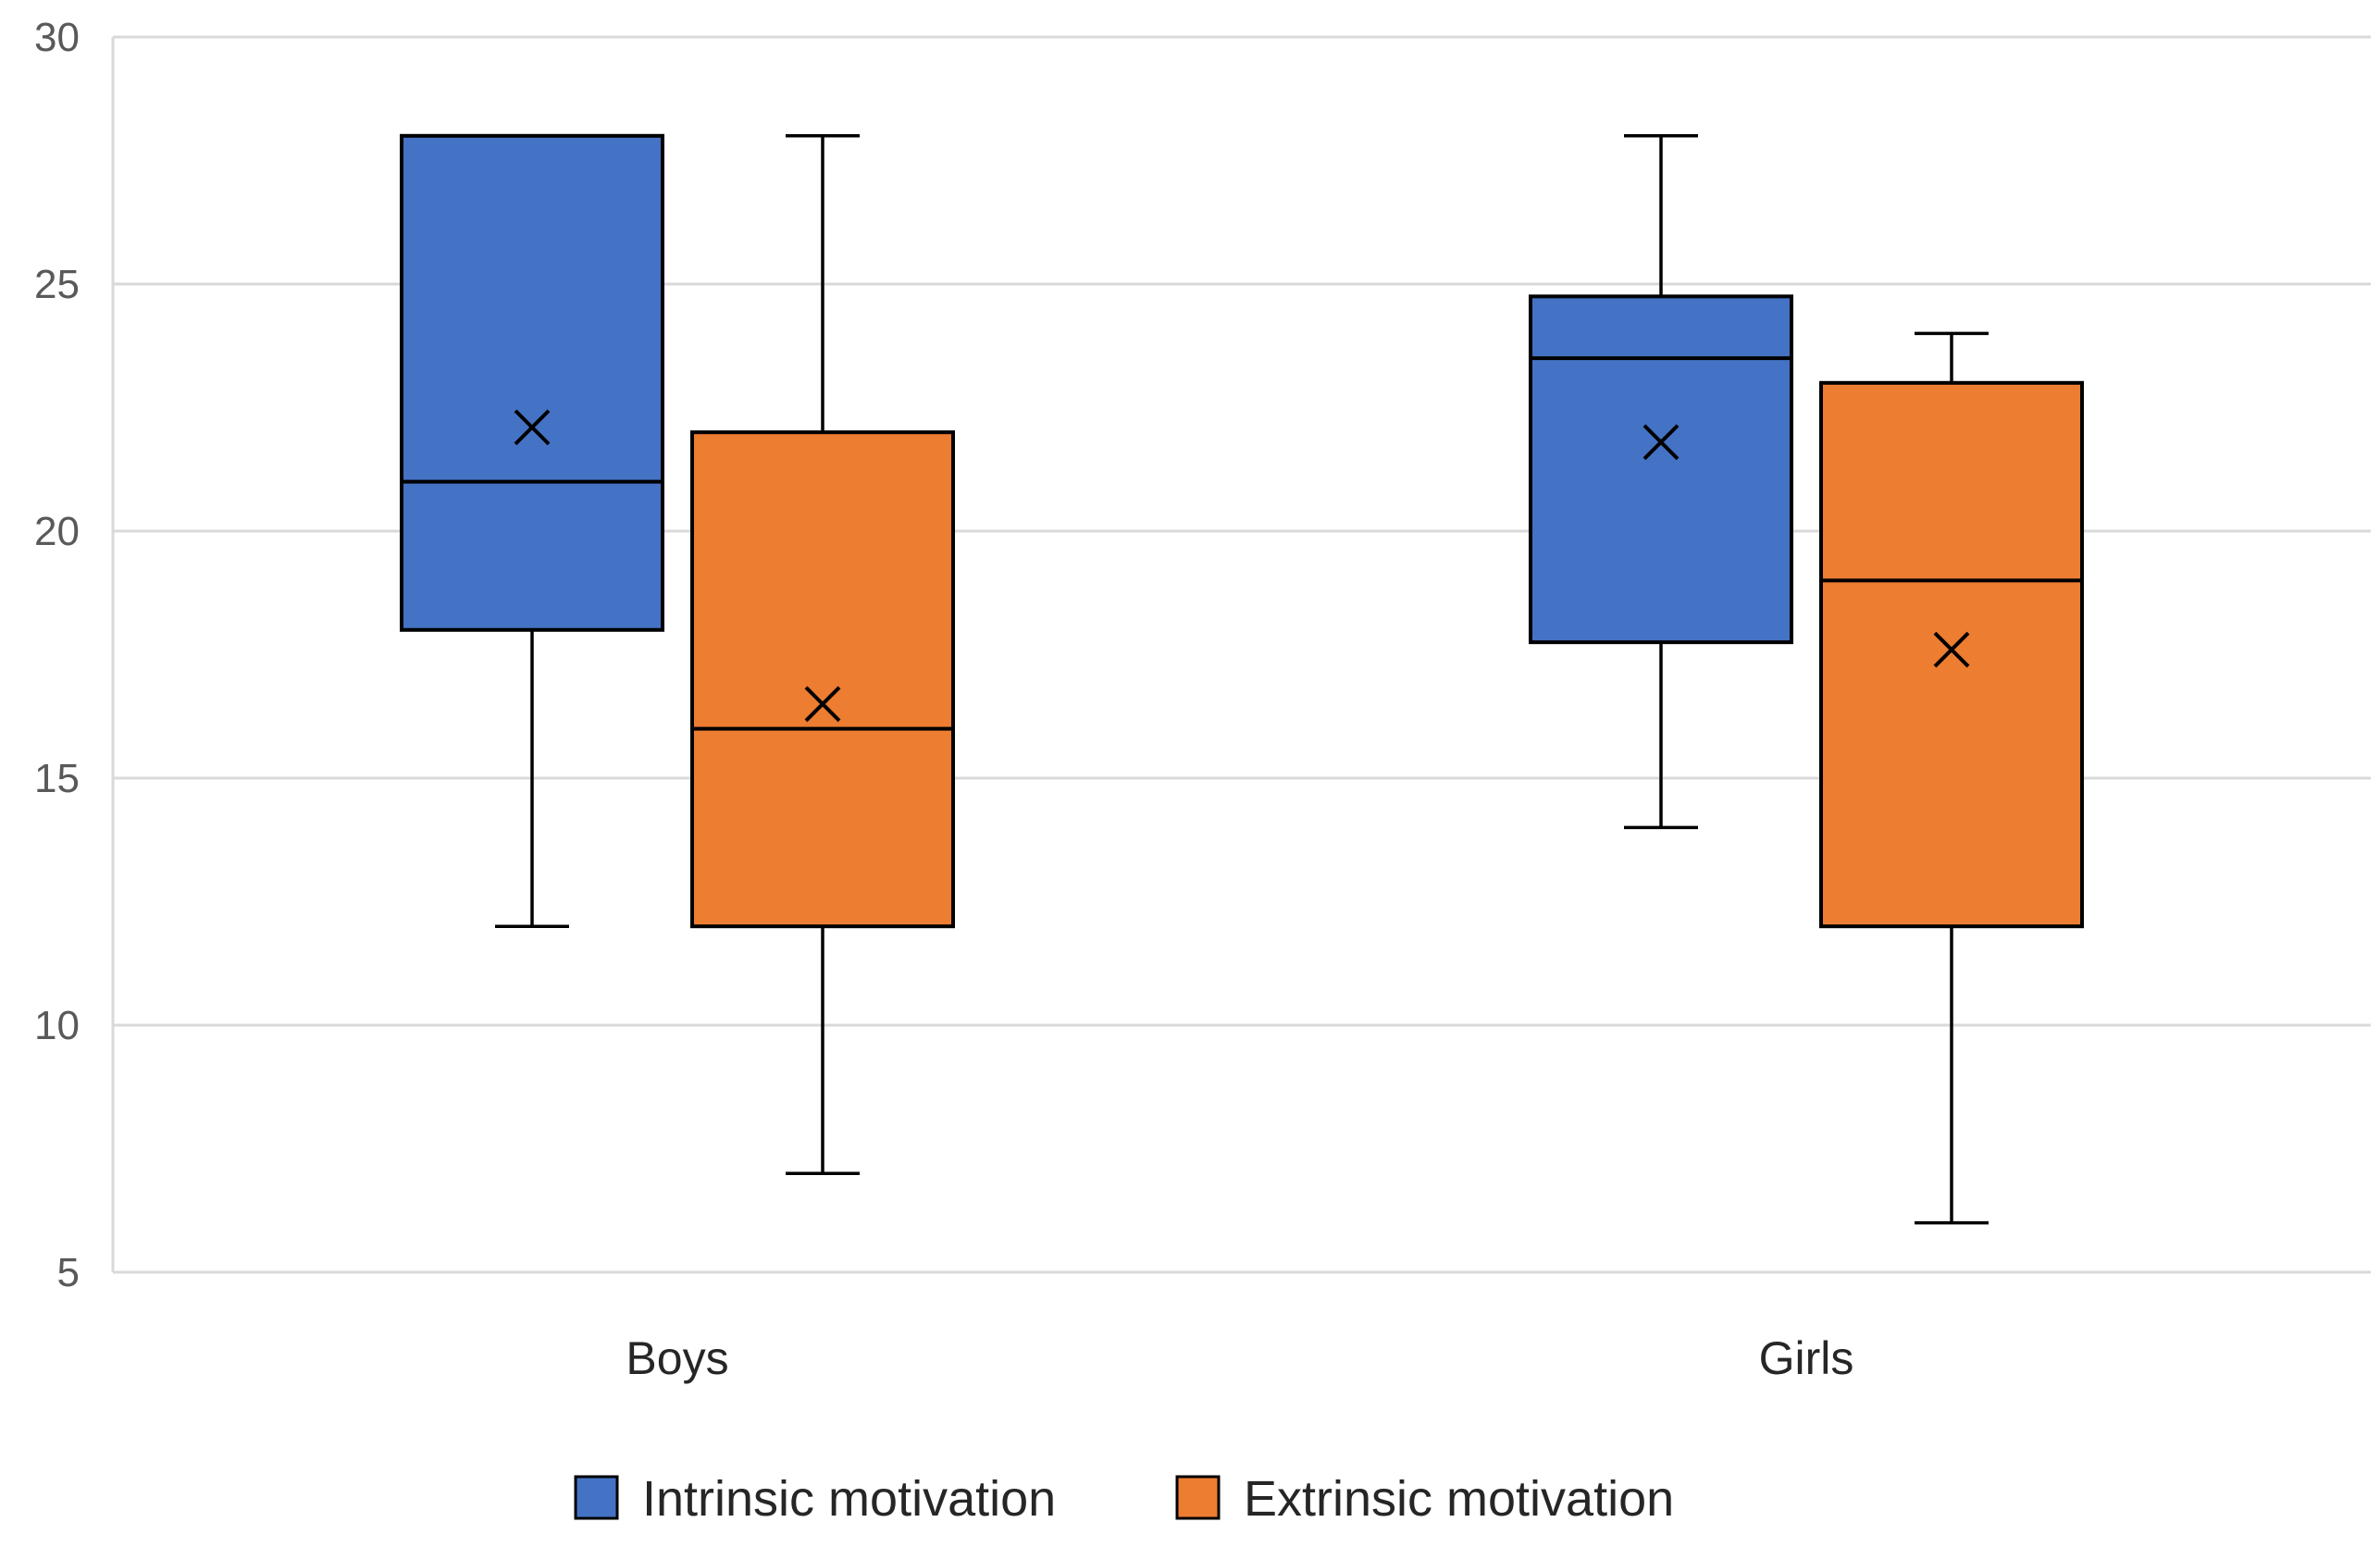 Image resolution: width=2380 pixels, height=1547 pixels. What do you see at coordinates (74, 655) in the screenshot?
I see `y-axis: 5 10 15 20 25 30` at bounding box center [74, 655].